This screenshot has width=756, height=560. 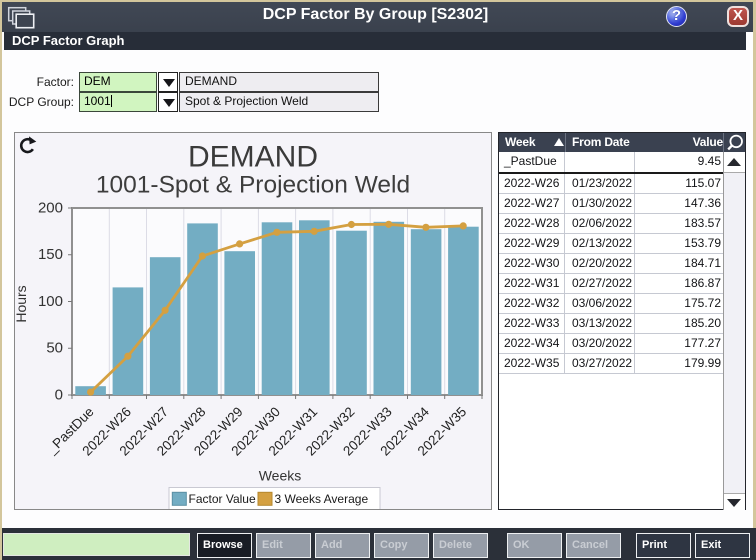 I want to click on svg-text: Weeks, so click(x=280, y=476).